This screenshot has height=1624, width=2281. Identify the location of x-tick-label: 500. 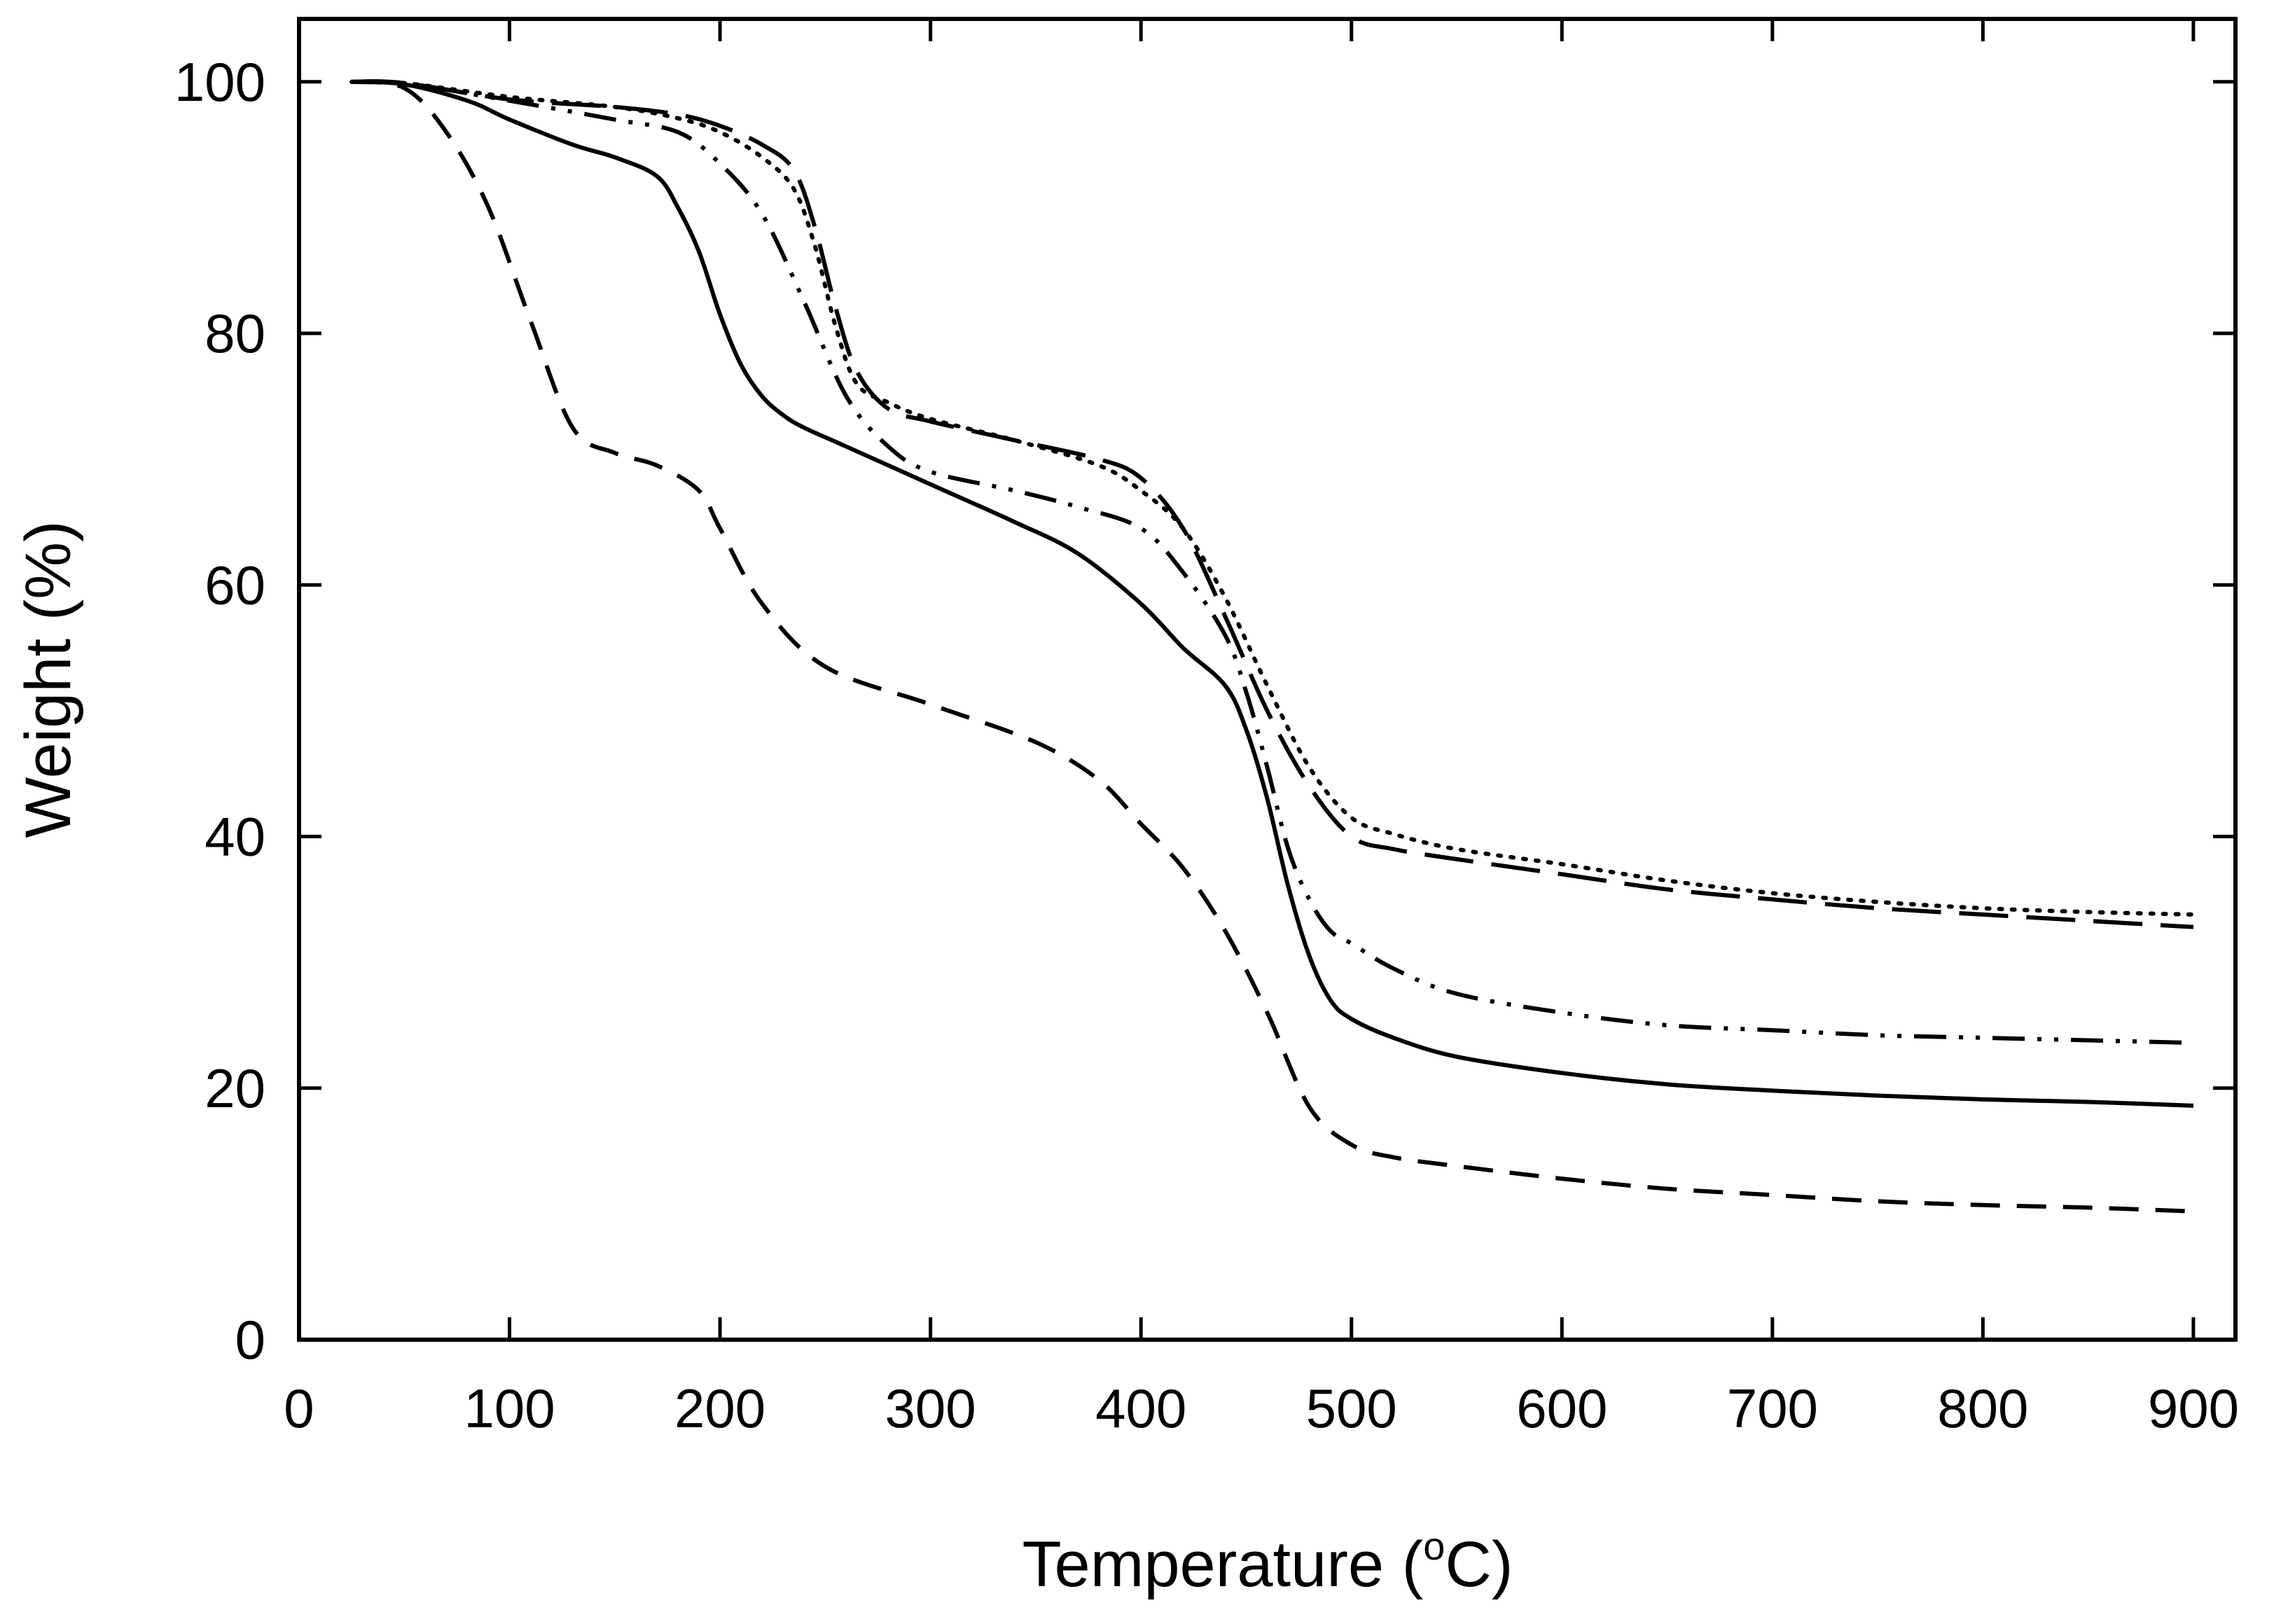
(1351, 1408).